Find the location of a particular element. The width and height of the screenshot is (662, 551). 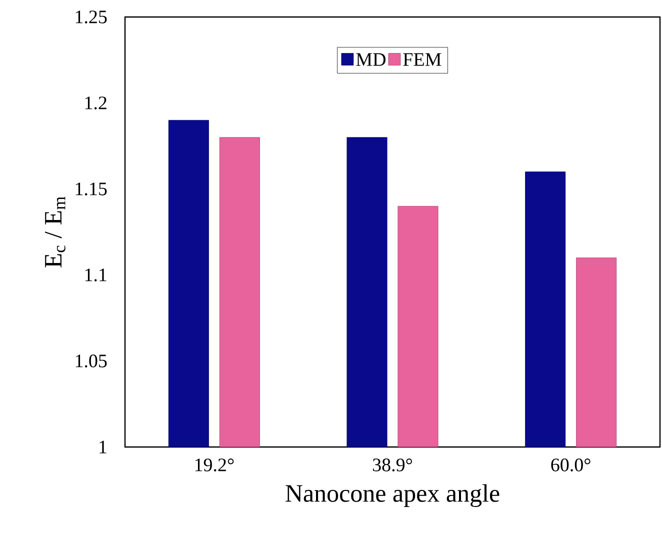

x-axis-title: Nanocone apex angle is located at coordinates (393, 496).